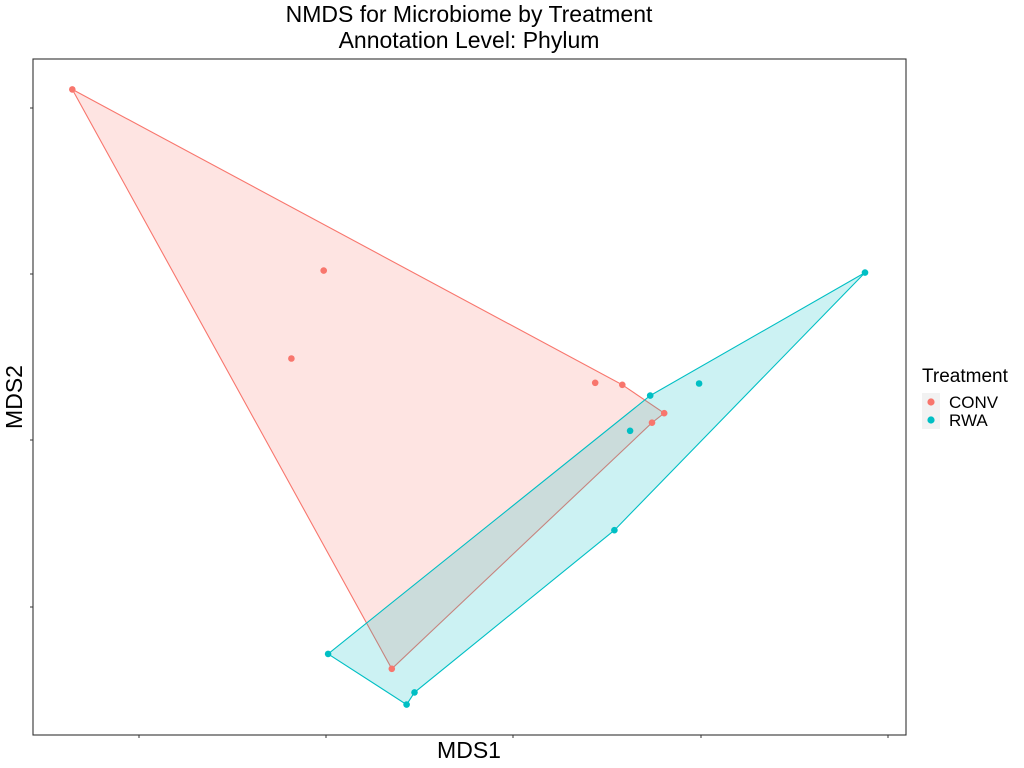 Image resolution: width=1024 pixels, height=768 pixels. What do you see at coordinates (469, 14) in the screenshot?
I see `chart-title: NMDS for Microbiome by Treatment` at bounding box center [469, 14].